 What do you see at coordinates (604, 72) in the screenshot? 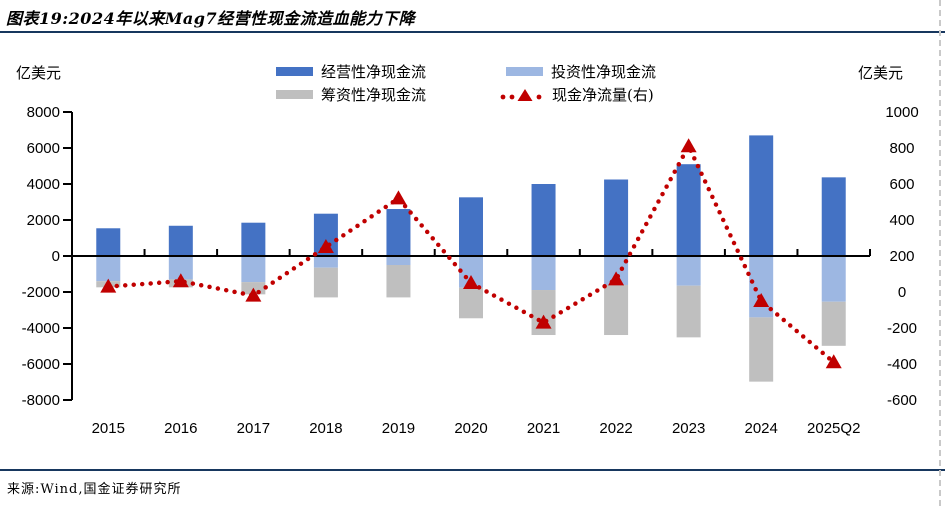
I see `legend-label-investing: 投资性净现金流` at bounding box center [604, 72].